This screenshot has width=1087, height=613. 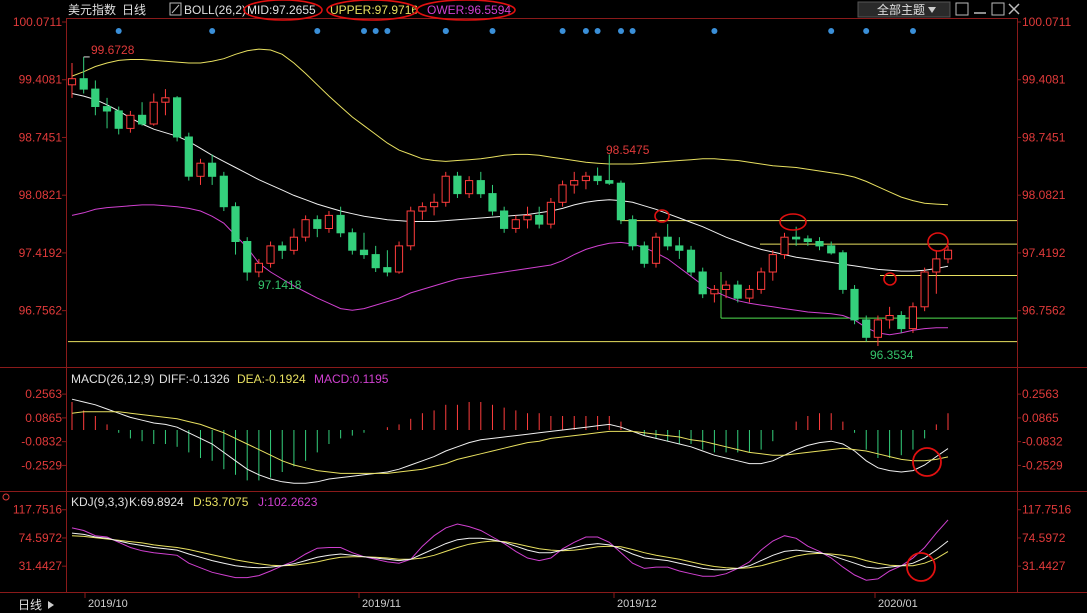 I want to click on y-tick-label-left: 96.7562, so click(x=41, y=311).